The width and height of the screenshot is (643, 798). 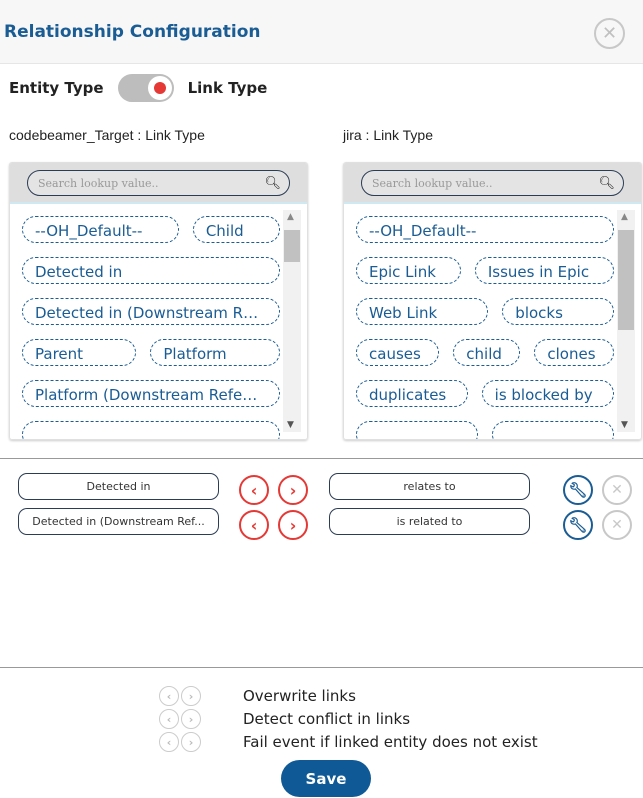 What do you see at coordinates (236, 229) in the screenshot?
I see `lookup-chip: Child` at bounding box center [236, 229].